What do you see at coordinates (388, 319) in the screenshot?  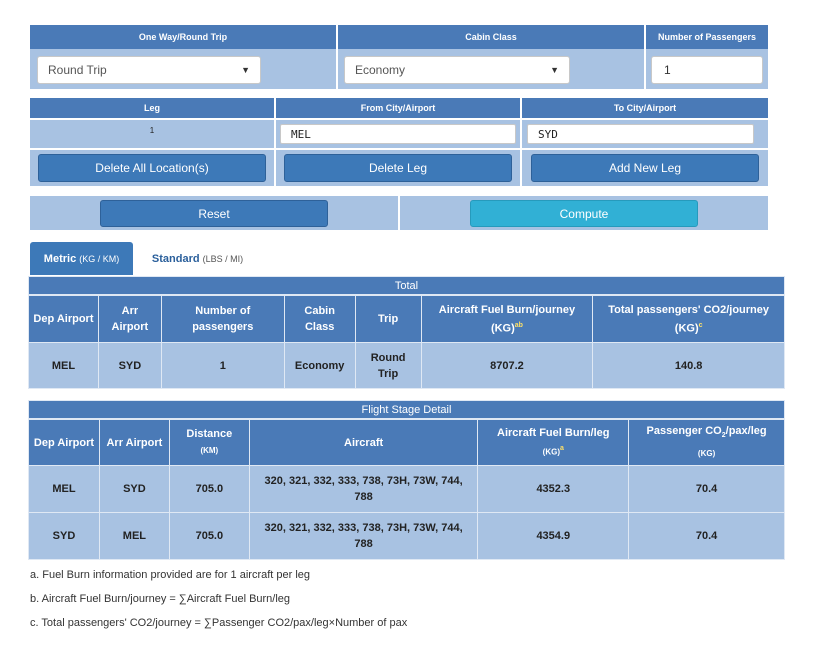 I see `col-trip: Trip` at bounding box center [388, 319].